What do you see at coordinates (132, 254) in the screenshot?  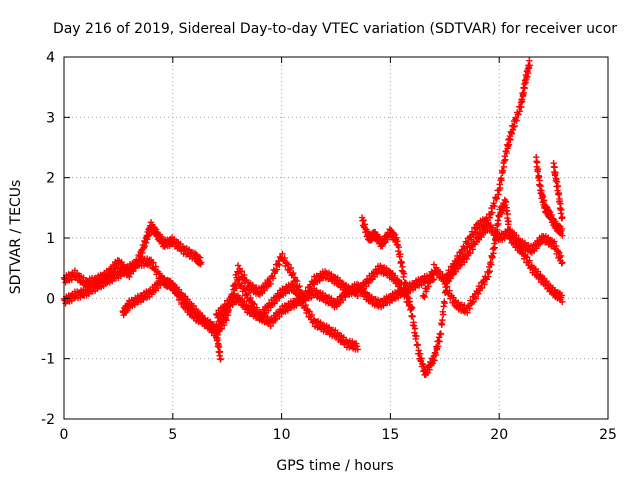 I see `series-track-a` at bounding box center [132, 254].